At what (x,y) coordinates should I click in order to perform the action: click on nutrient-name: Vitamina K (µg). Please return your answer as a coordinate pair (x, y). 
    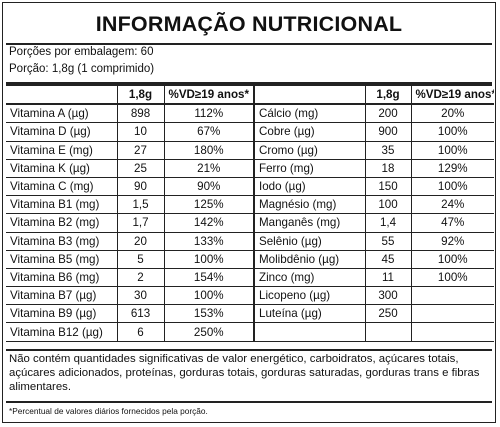
    Looking at the image, I should click on (62, 168).